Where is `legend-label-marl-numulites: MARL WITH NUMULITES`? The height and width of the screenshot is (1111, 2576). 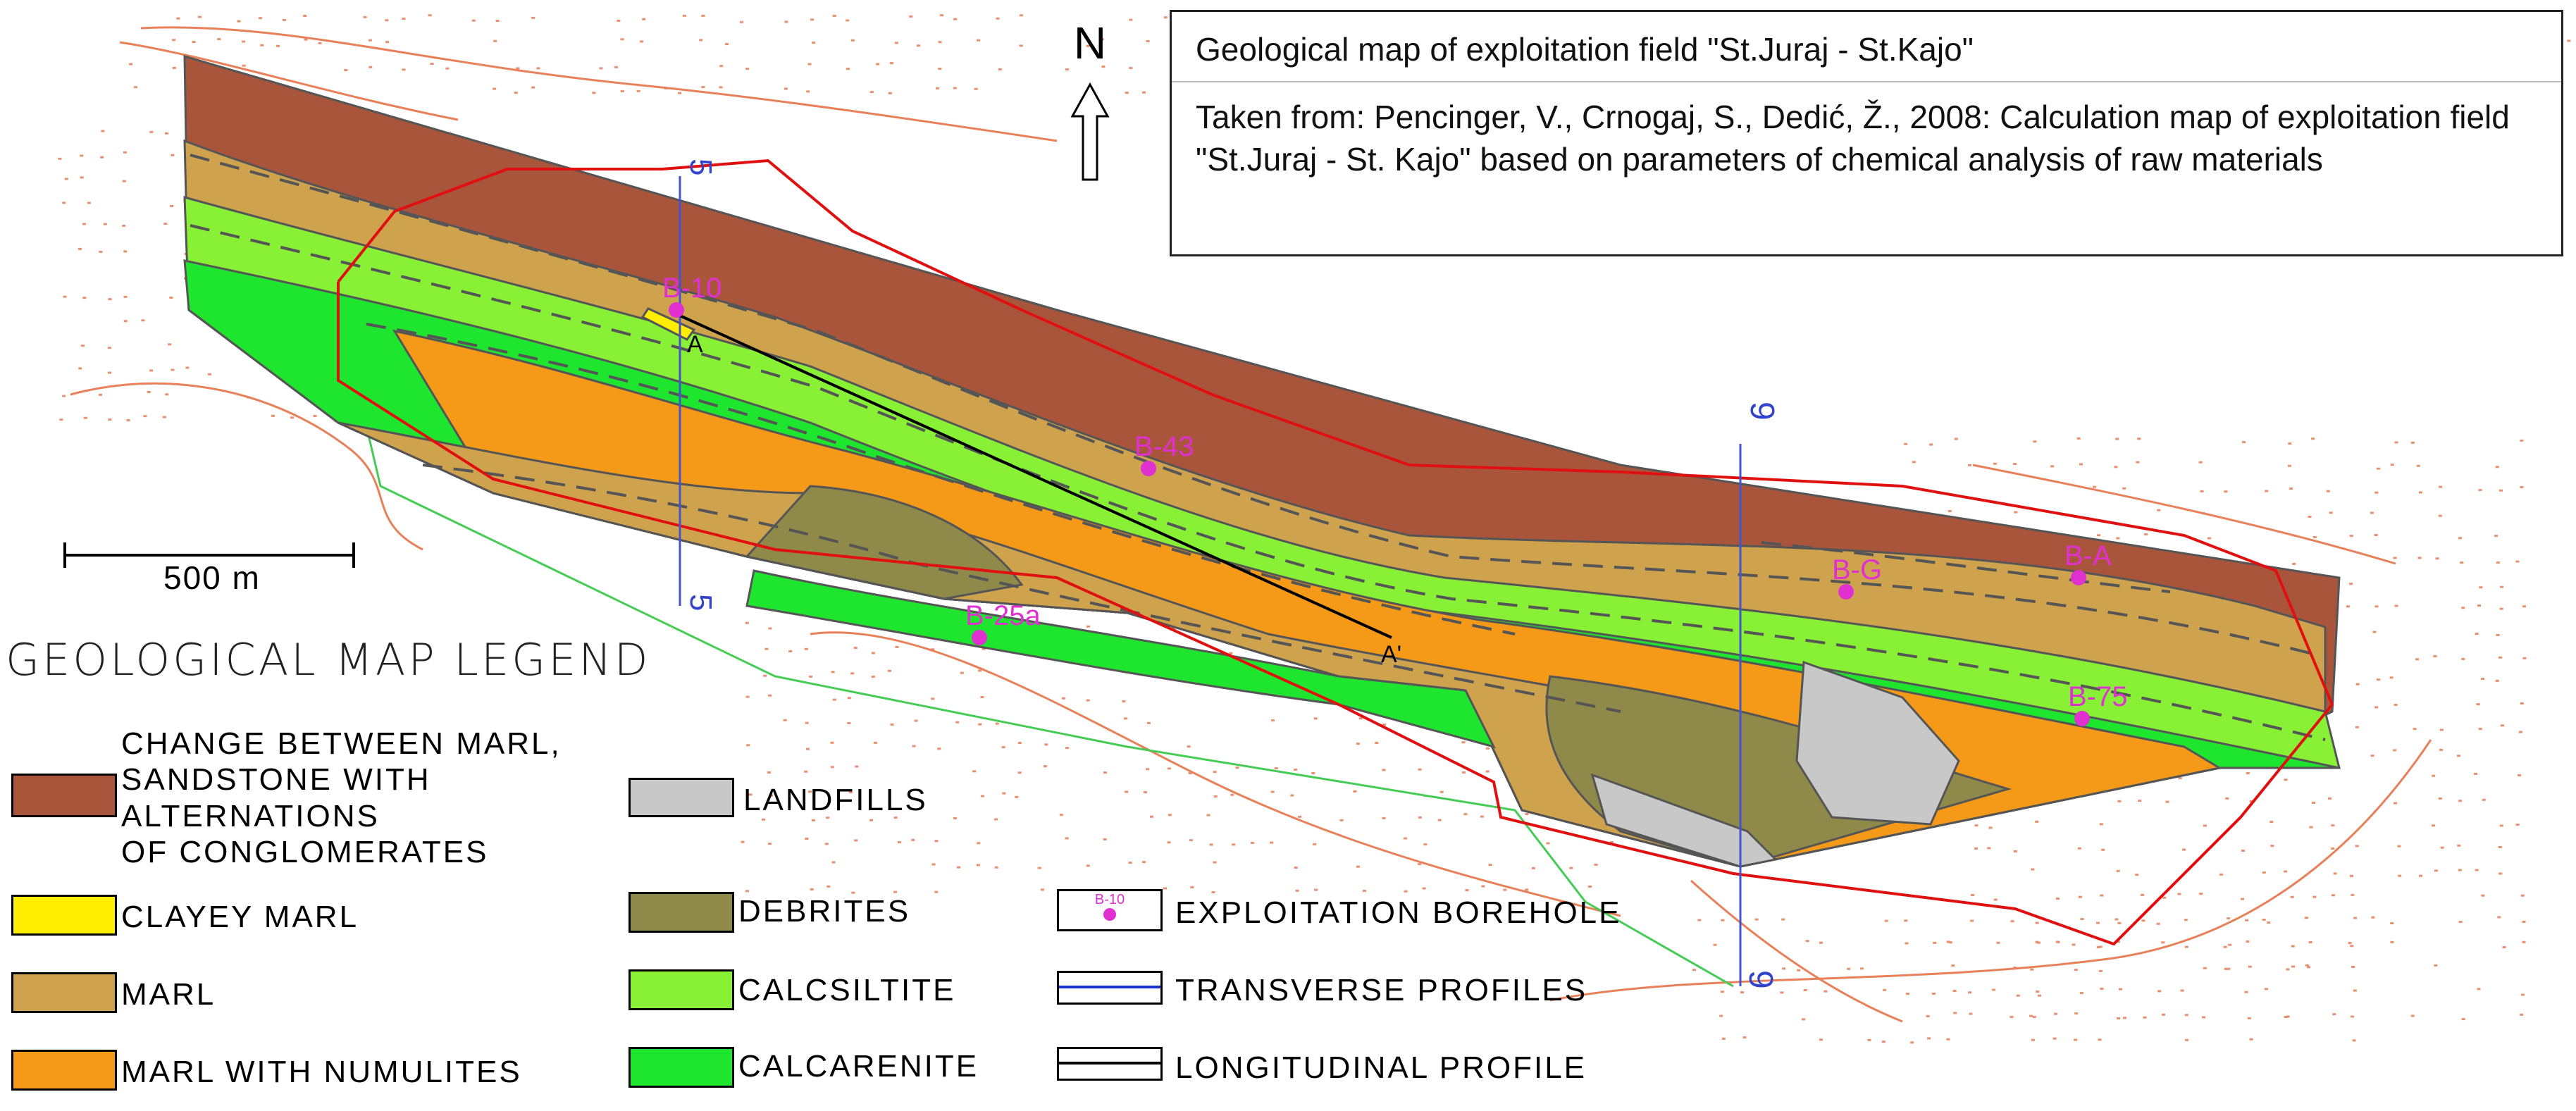 legend-label-marl-numulites: MARL WITH NUMULITES is located at coordinates (321, 1072).